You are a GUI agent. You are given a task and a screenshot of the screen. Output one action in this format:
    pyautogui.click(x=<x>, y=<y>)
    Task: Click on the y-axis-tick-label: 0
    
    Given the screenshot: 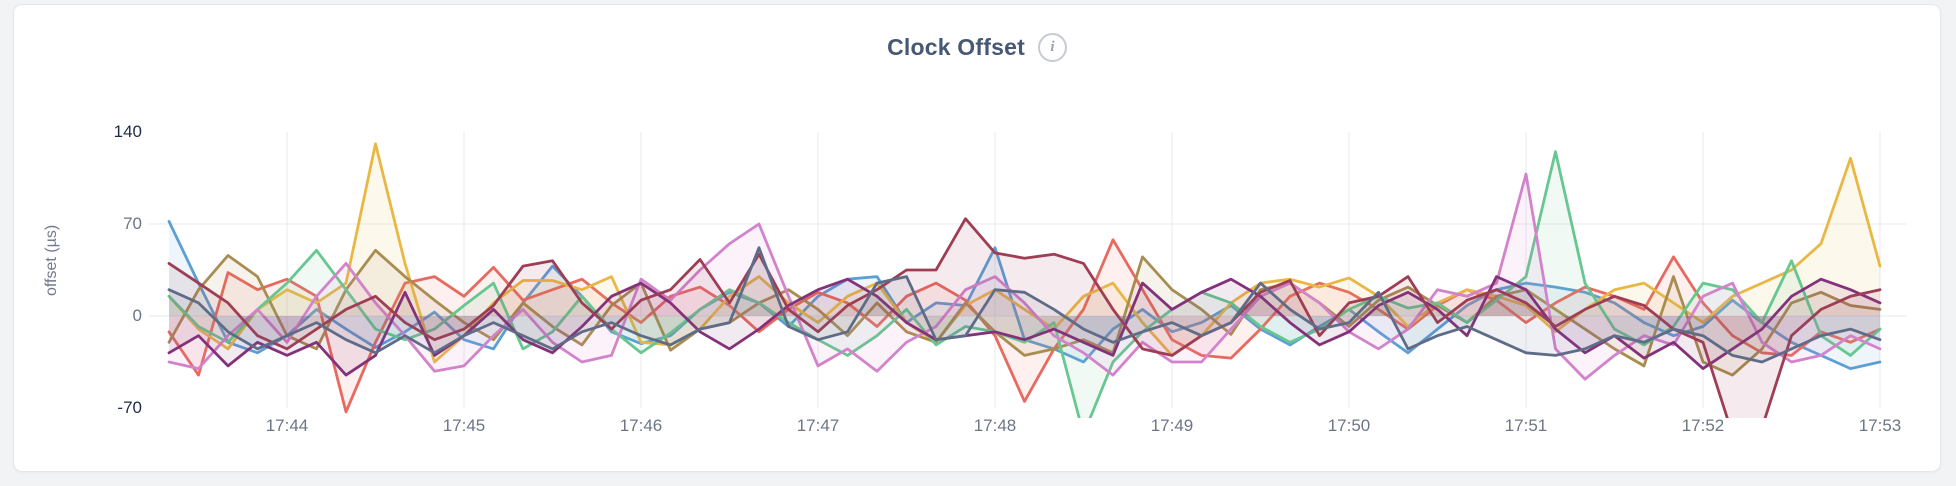 What is the action you would take?
    pyautogui.click(x=137, y=315)
    